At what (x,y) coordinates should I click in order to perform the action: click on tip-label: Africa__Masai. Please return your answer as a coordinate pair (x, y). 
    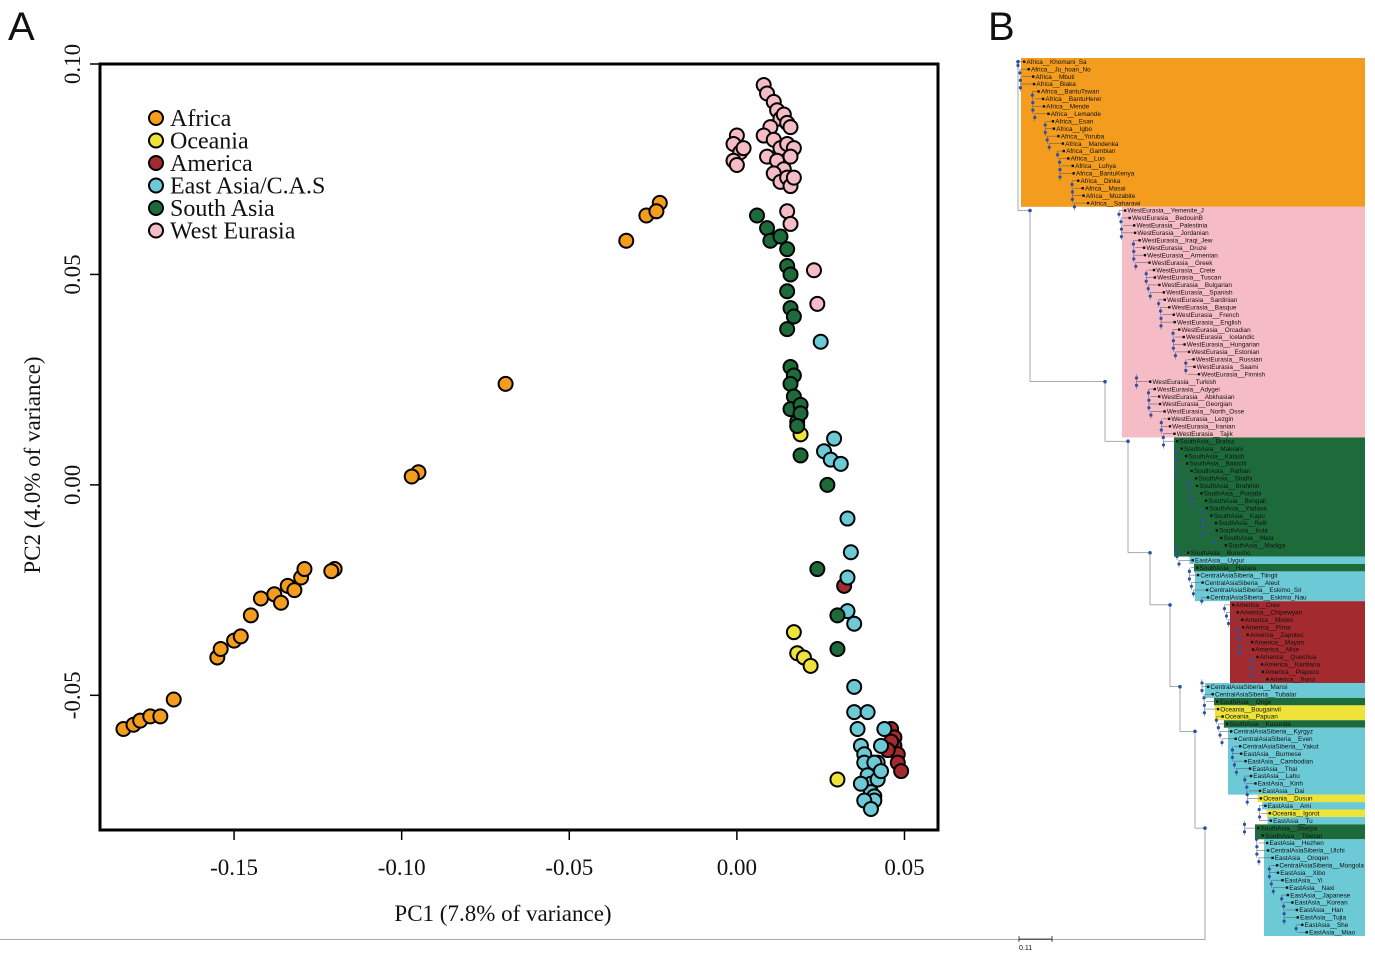
    Looking at the image, I should click on (1105, 188).